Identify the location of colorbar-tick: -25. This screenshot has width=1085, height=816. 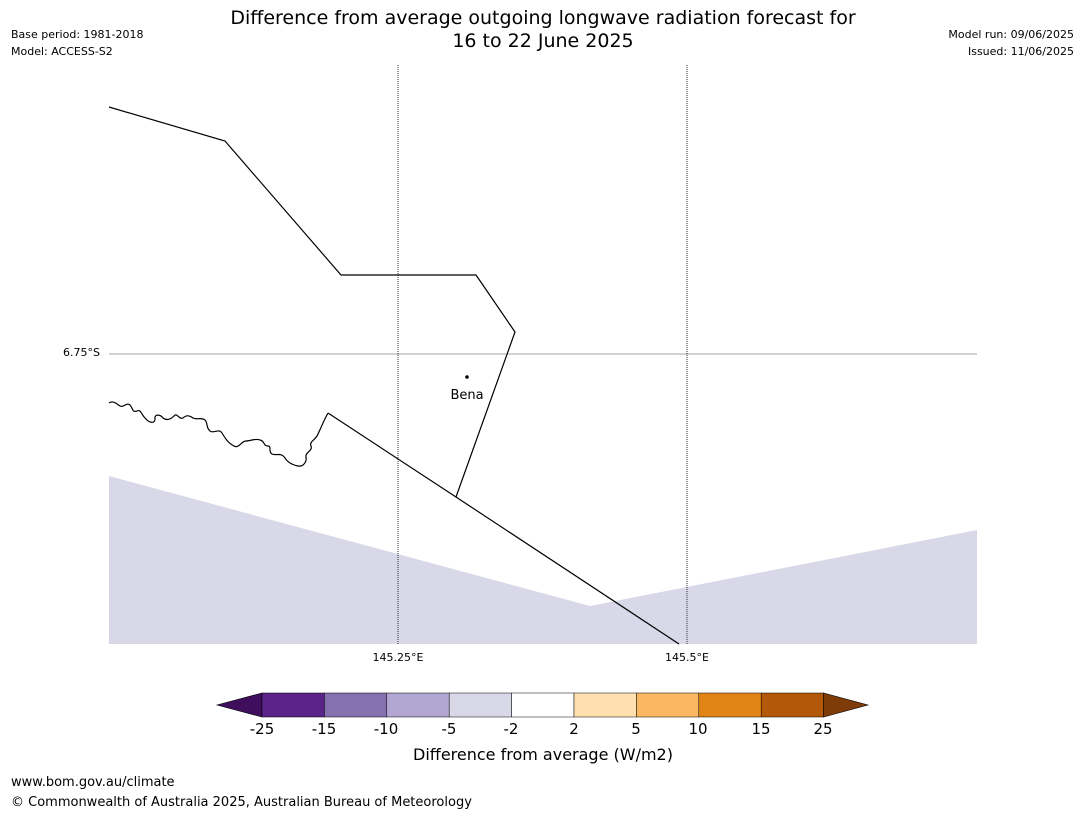
(262, 729).